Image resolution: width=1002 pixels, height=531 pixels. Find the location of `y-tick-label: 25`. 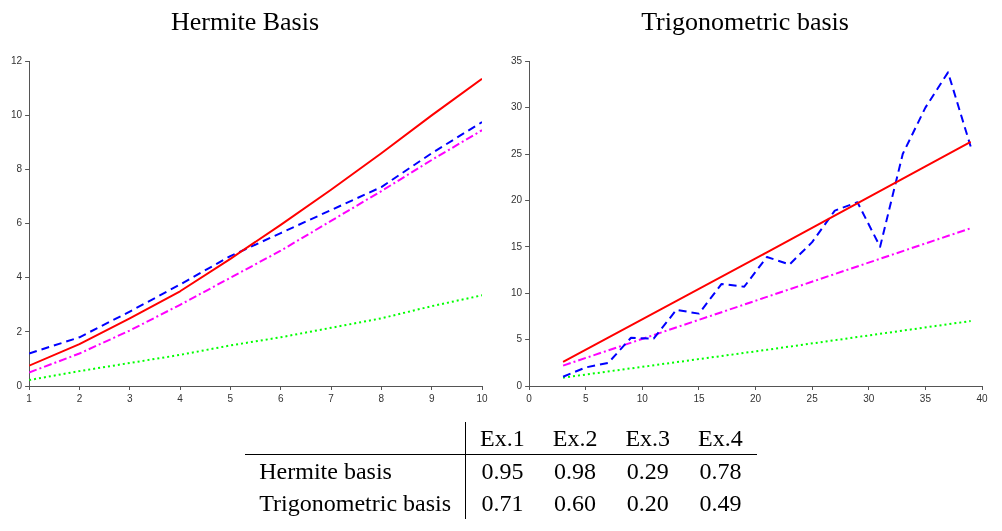

y-tick-label: 25 is located at coordinates (517, 153).